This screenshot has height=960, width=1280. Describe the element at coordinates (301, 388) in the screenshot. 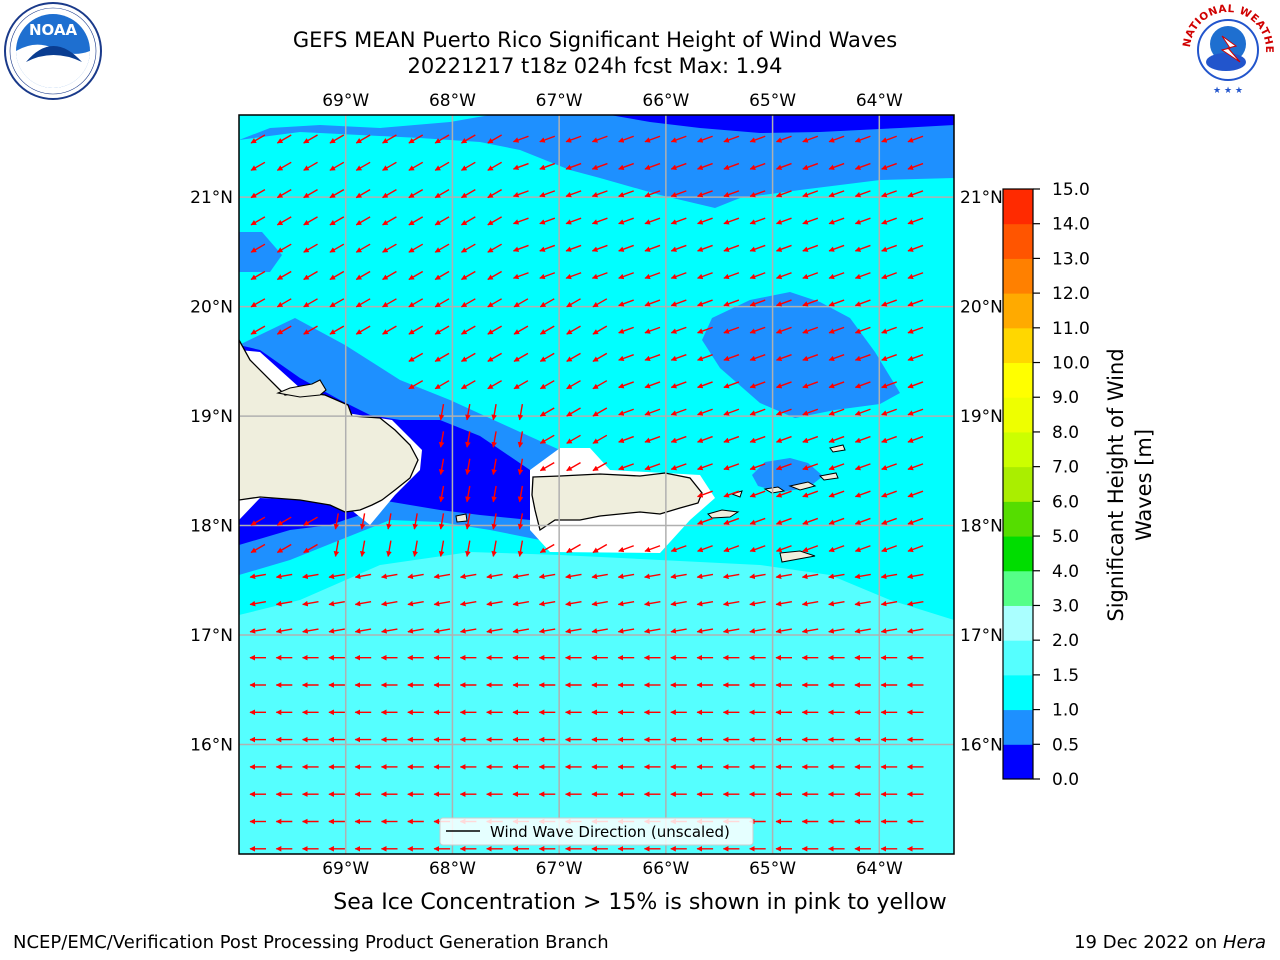

I see `land-samana` at that location.